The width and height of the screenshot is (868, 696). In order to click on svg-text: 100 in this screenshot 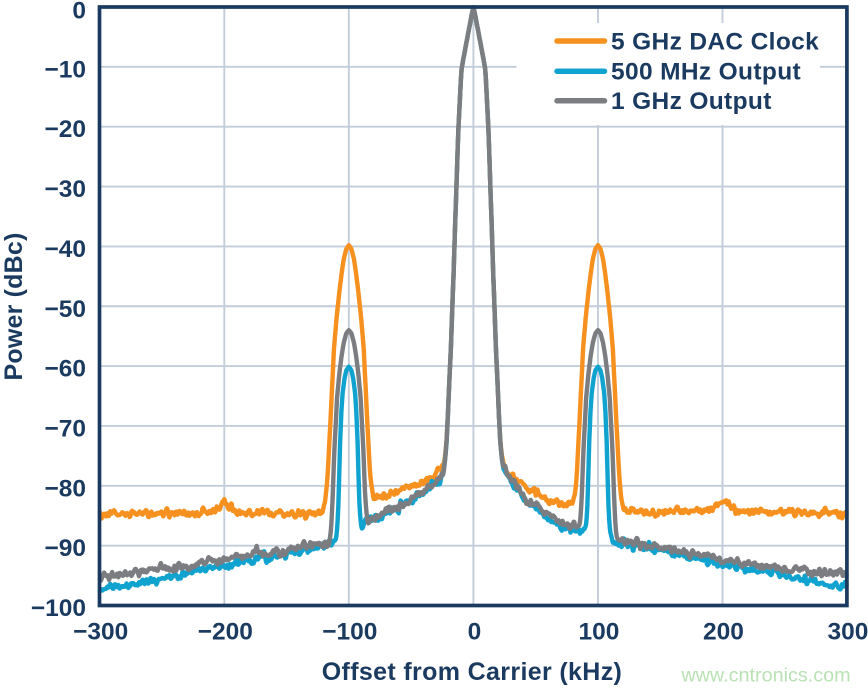, I will do `click(599, 631)`.